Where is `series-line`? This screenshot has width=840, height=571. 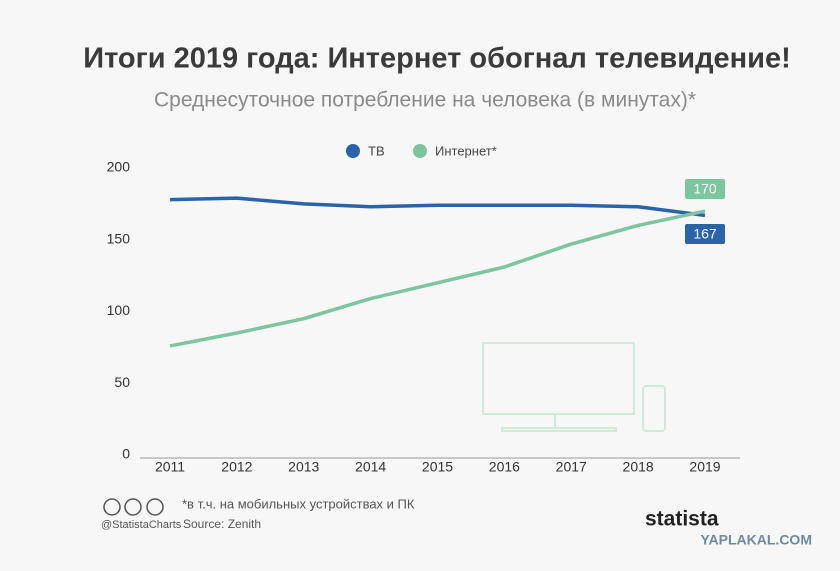
series-line is located at coordinates (437, 207).